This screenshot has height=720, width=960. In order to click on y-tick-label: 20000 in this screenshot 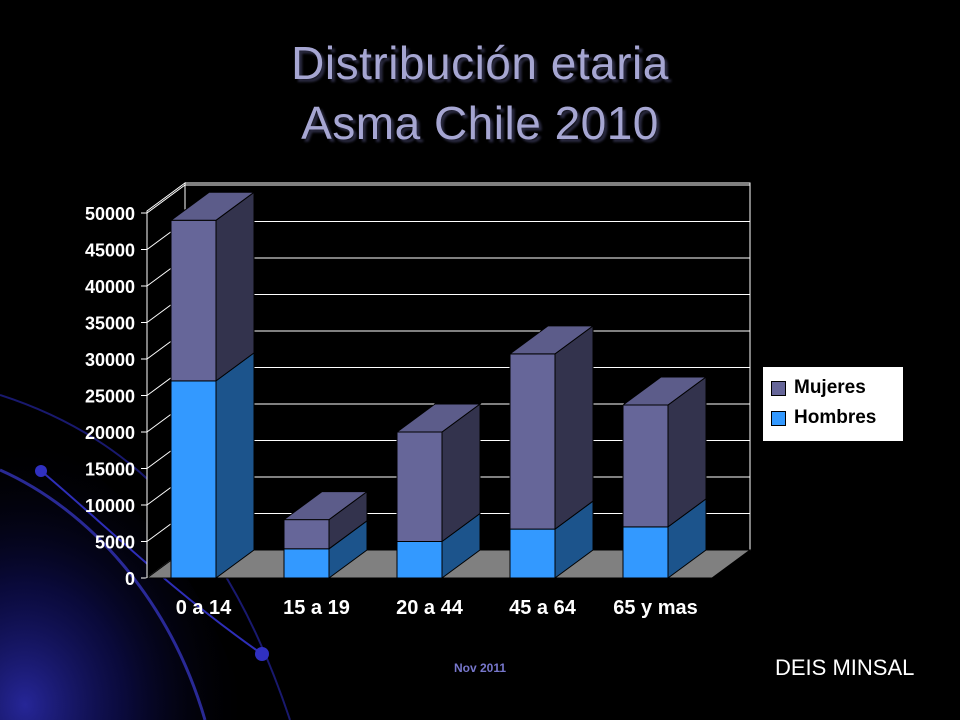, I will do `click(110, 433)`.